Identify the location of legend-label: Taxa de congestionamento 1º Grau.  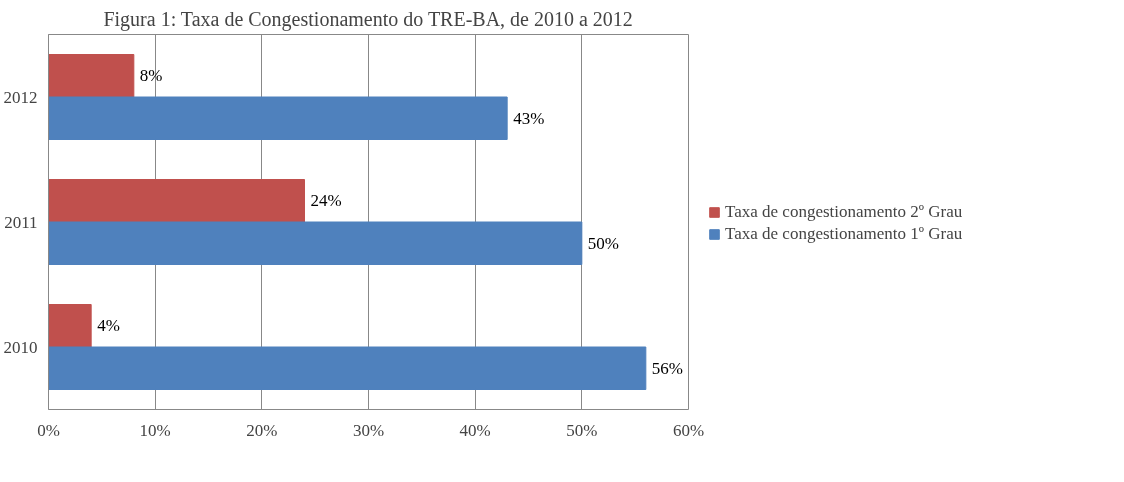
(844, 234).